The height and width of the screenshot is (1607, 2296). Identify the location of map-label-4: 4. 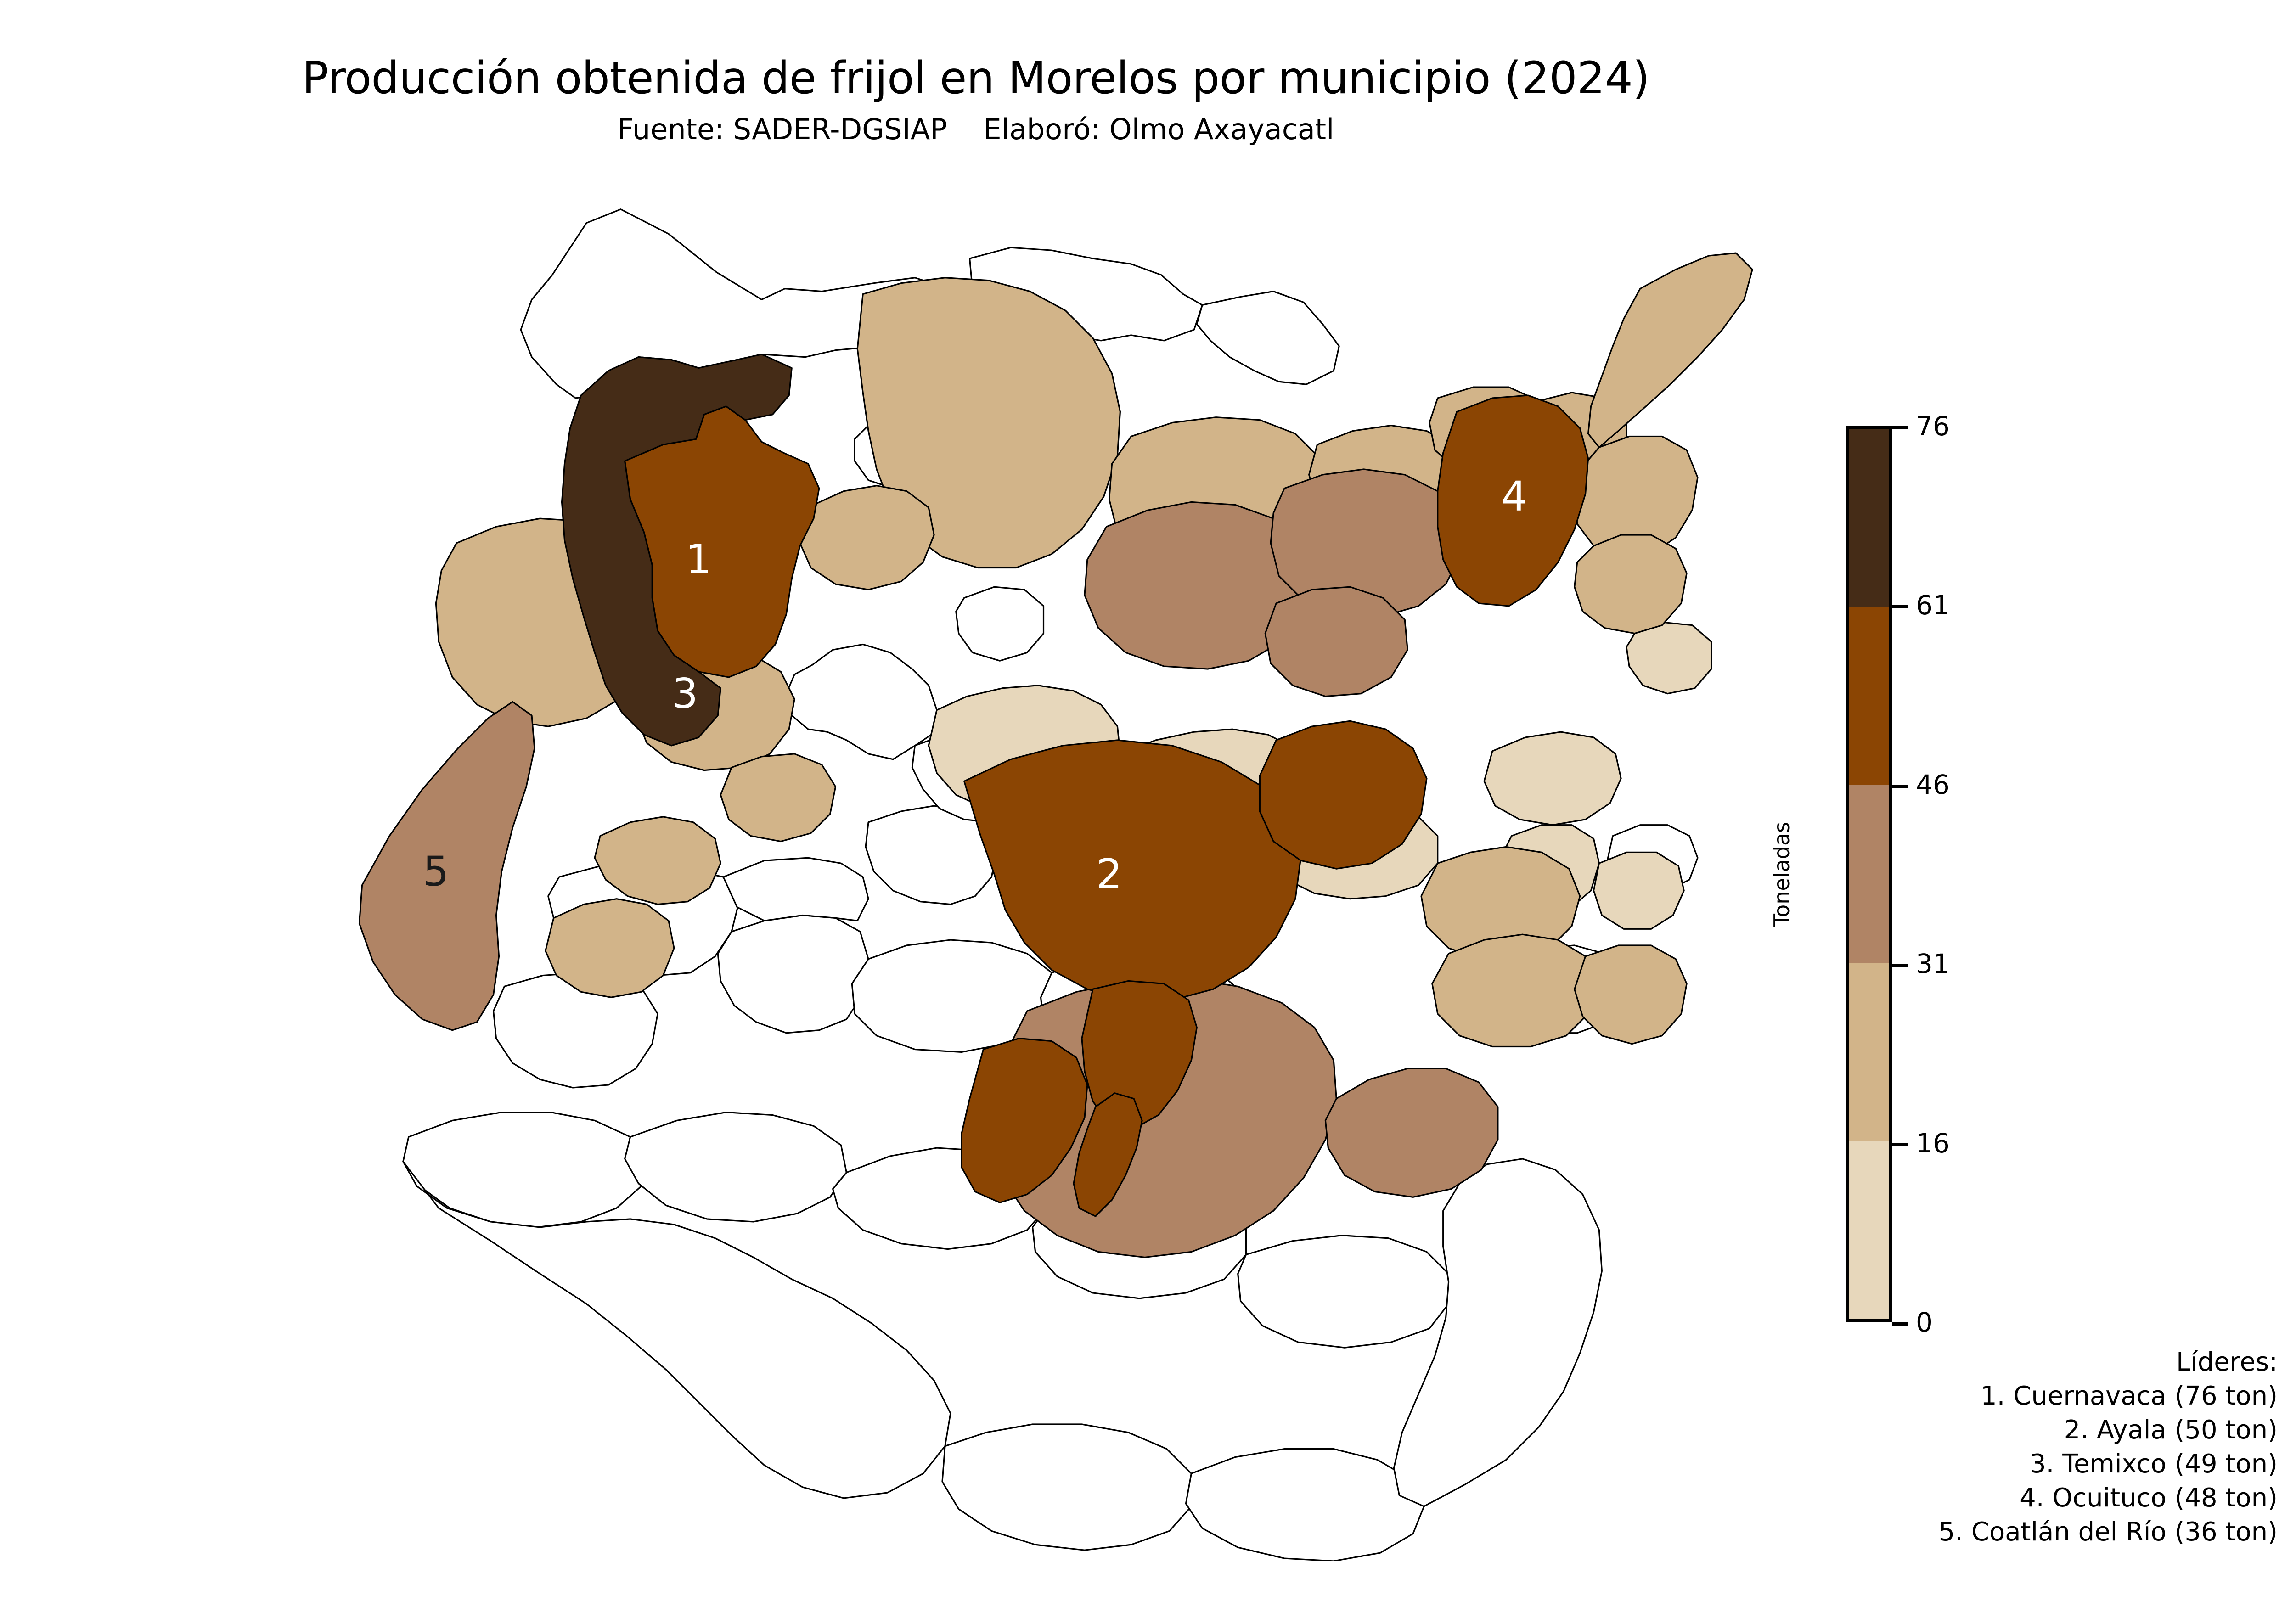
(1514, 497).